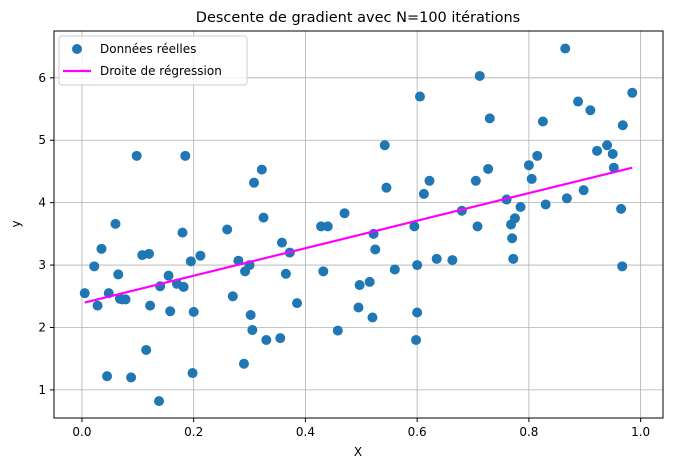  I want to click on x-axis-label: X, so click(358, 452).